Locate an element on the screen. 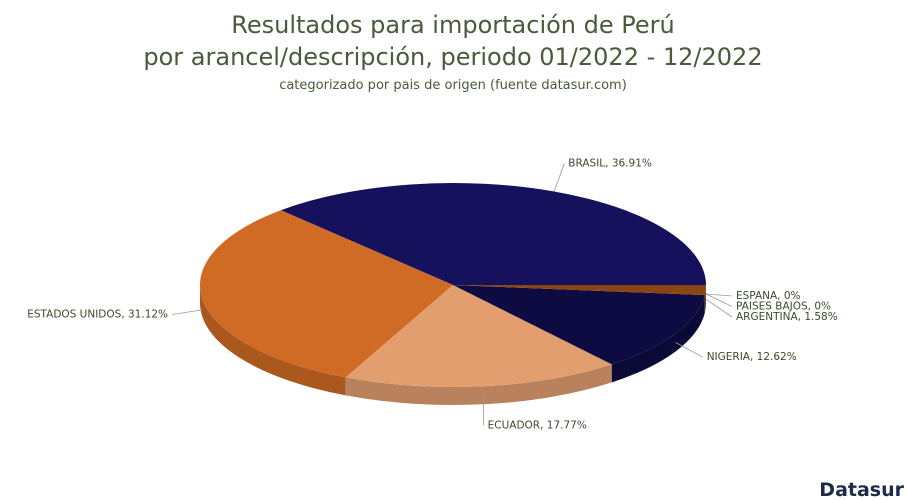 Image resolution: width=907 pixels, height=500 pixels. data-label: ECUADOR, 17.77% is located at coordinates (537, 426).